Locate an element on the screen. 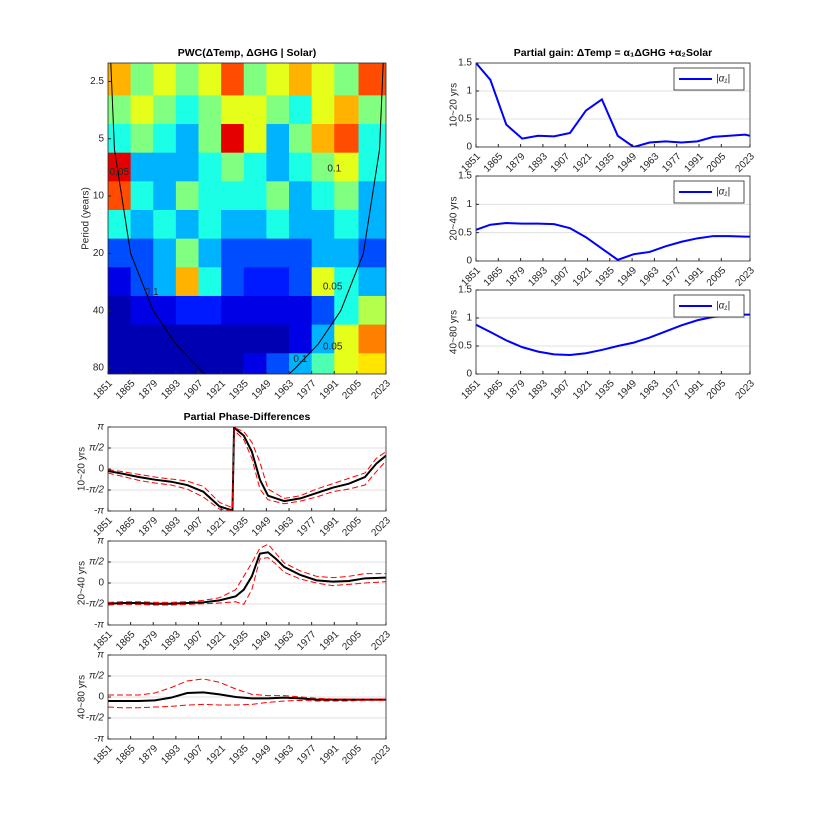 The image size is (831, 831). y-axis-label: Period (years) is located at coordinates (86, 218).